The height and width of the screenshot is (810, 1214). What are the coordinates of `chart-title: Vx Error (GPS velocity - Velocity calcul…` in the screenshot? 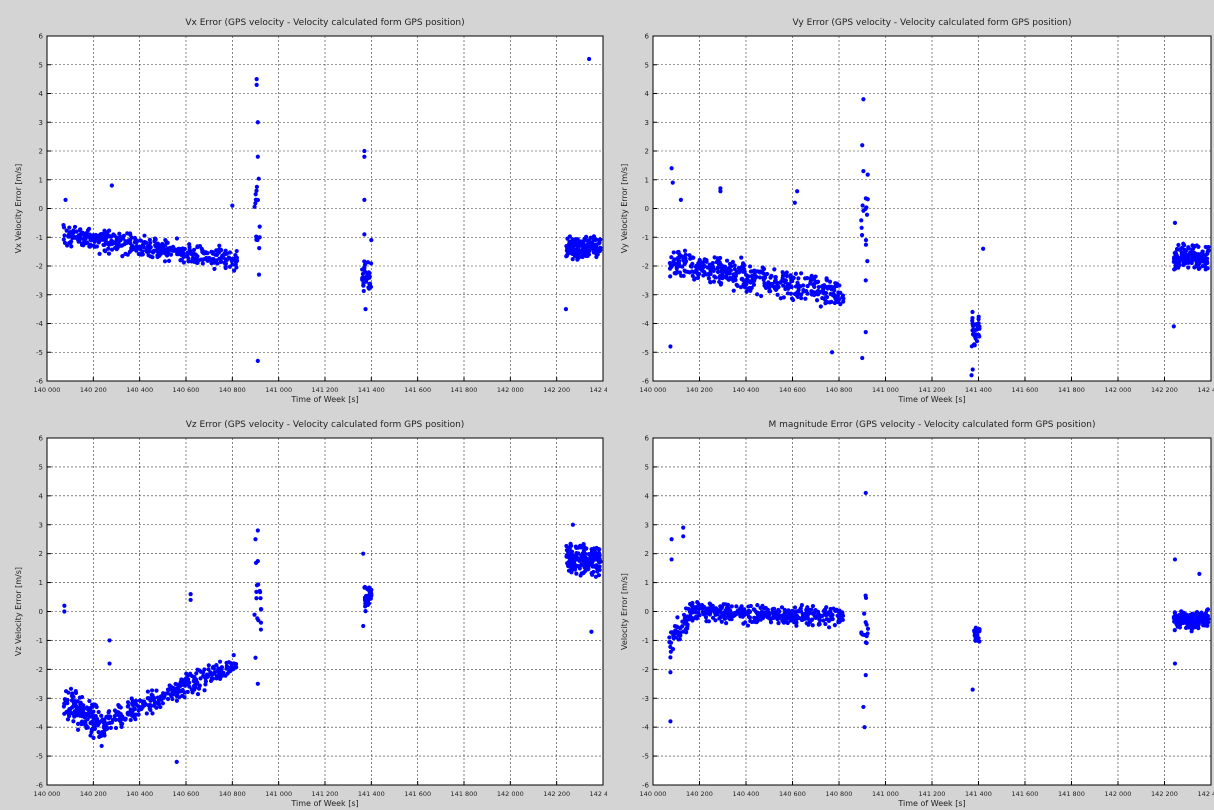 It's located at (324, 23).